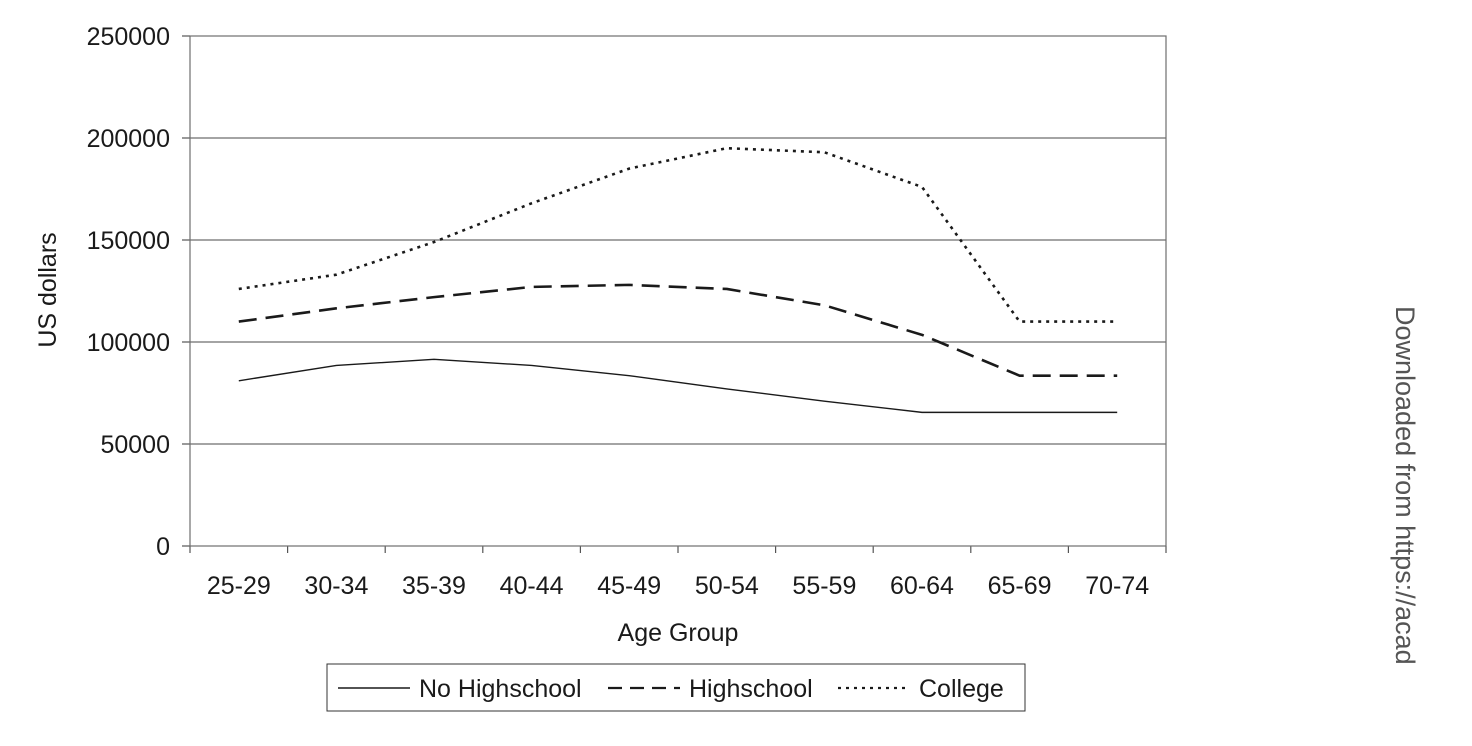  Describe the element at coordinates (1405, 485) in the screenshot. I see `watermark-text: Downloaded from https://acad` at that location.